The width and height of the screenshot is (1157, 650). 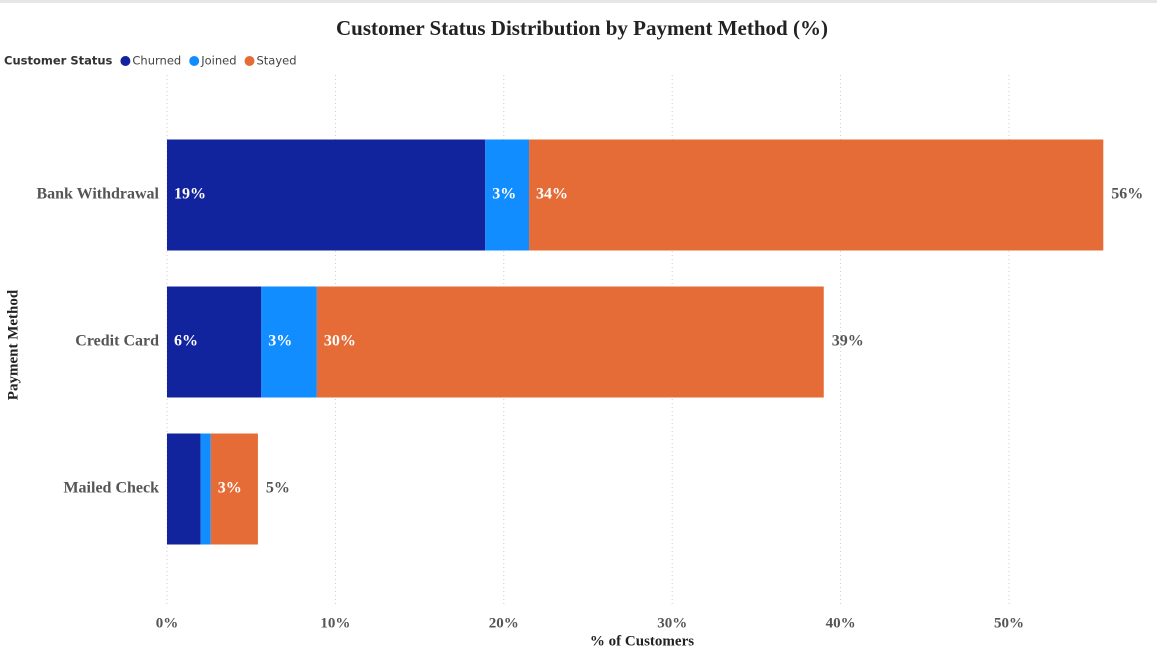 I want to click on data-label: 34%, so click(x=552, y=194).